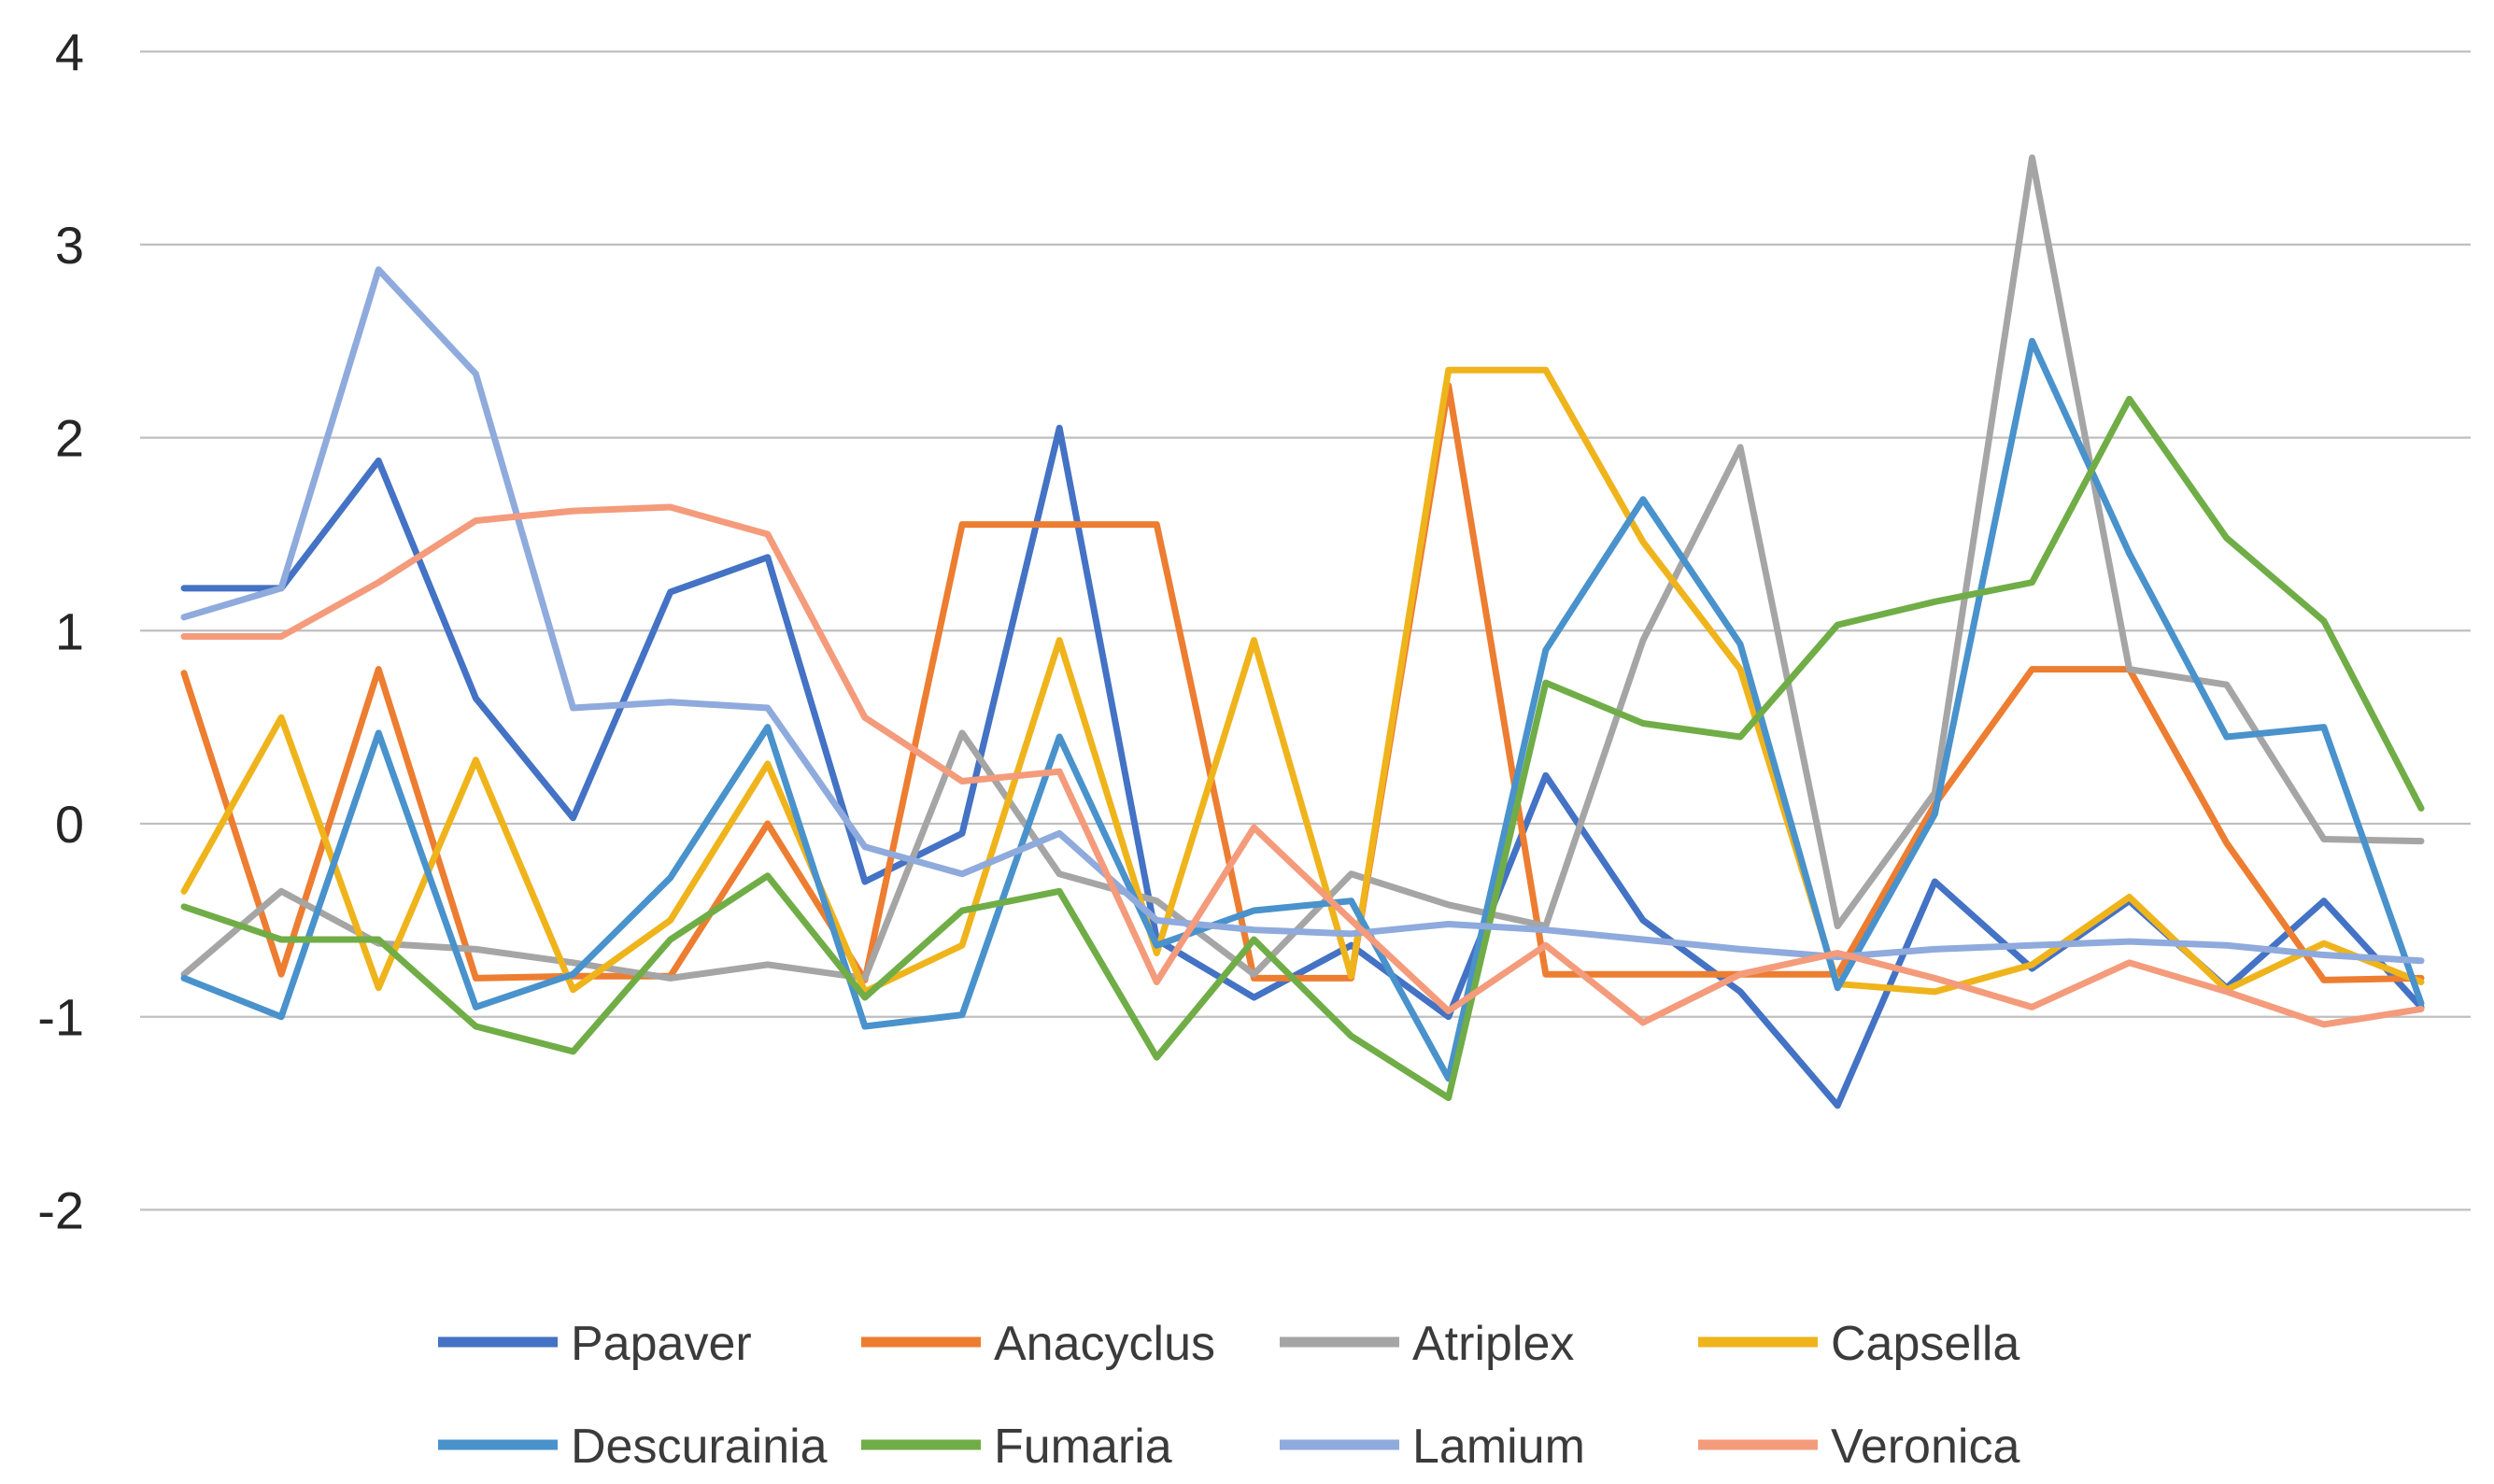 The height and width of the screenshot is (1484, 2494). I want to click on legend-item-descurainia: Descurainia, so click(633, 1447).